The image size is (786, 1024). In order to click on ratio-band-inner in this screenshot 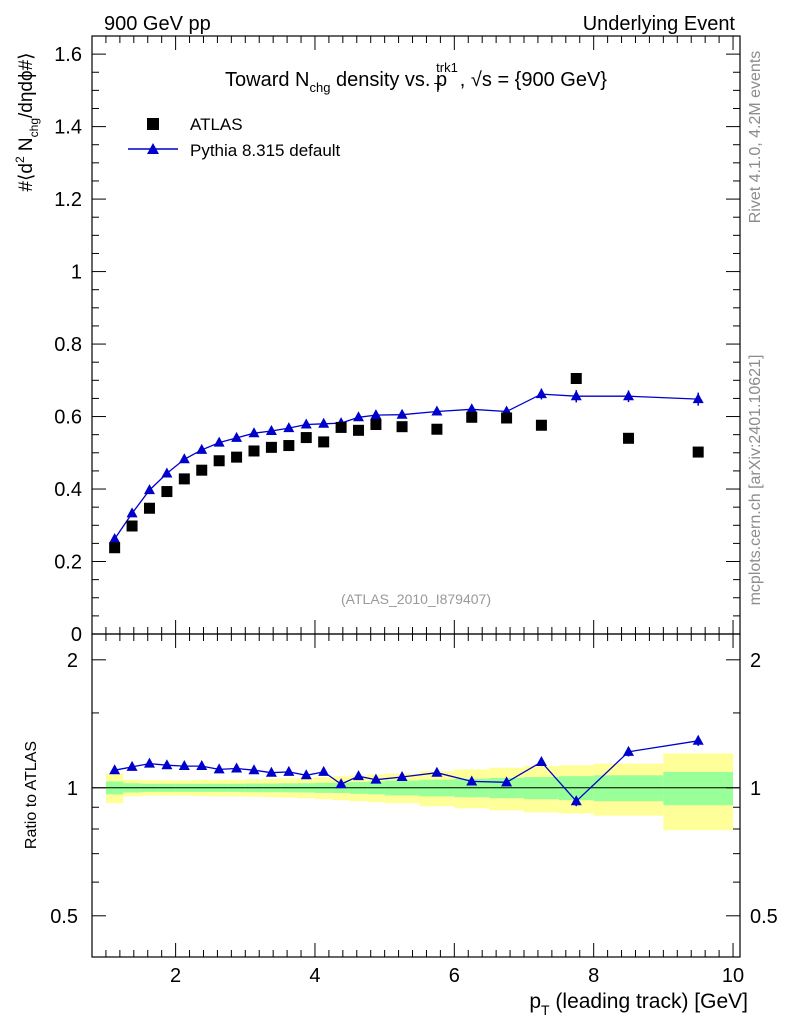, I will do `click(698, 788)`.